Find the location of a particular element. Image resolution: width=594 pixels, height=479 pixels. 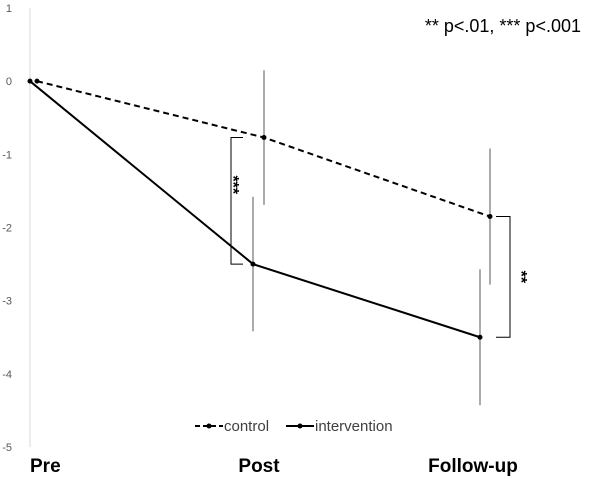

y-tick-label: -4 is located at coordinates (7, 375).